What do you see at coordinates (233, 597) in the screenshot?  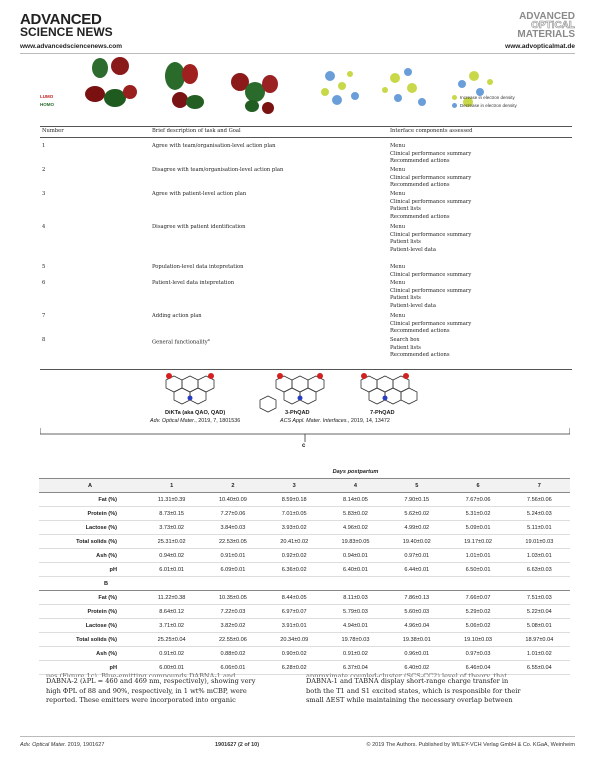 I see `table-cell: 10.35±0.05` at bounding box center [233, 597].